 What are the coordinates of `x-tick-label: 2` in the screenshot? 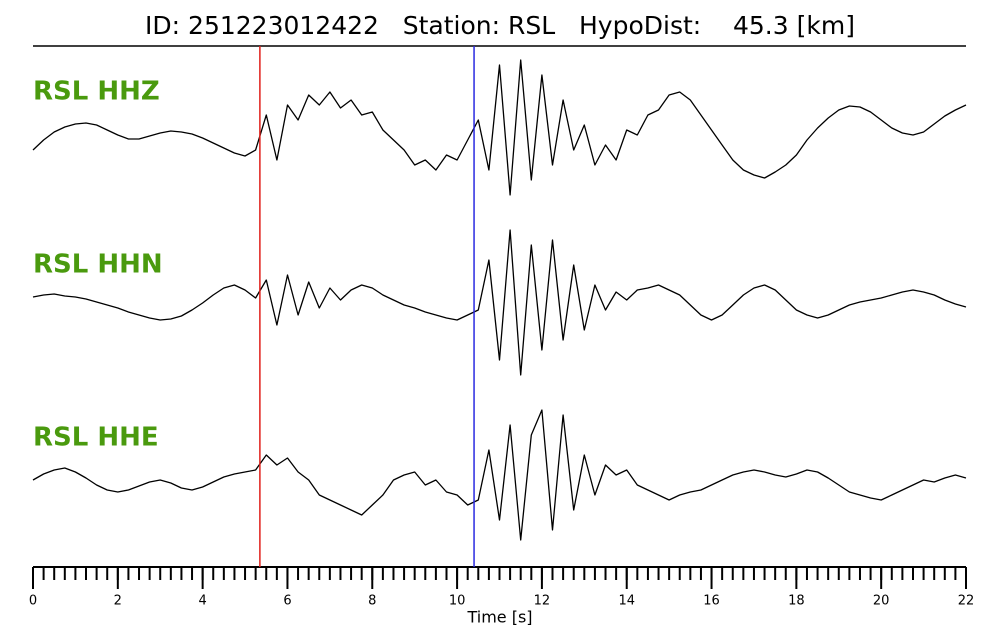 It's located at (118, 601).